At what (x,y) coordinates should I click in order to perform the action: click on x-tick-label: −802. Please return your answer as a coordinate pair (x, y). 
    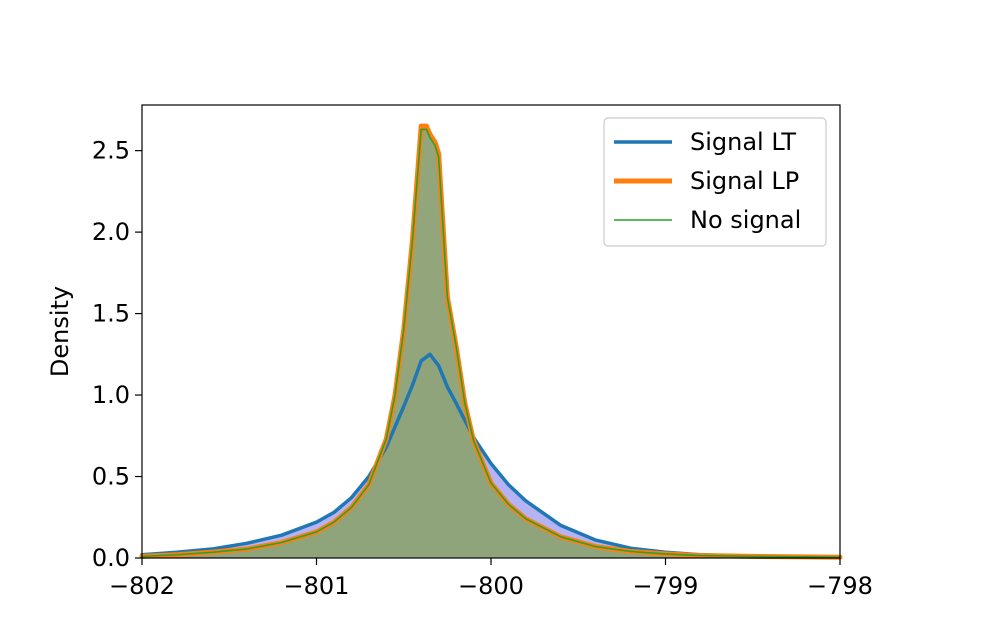
    Looking at the image, I should click on (142, 586).